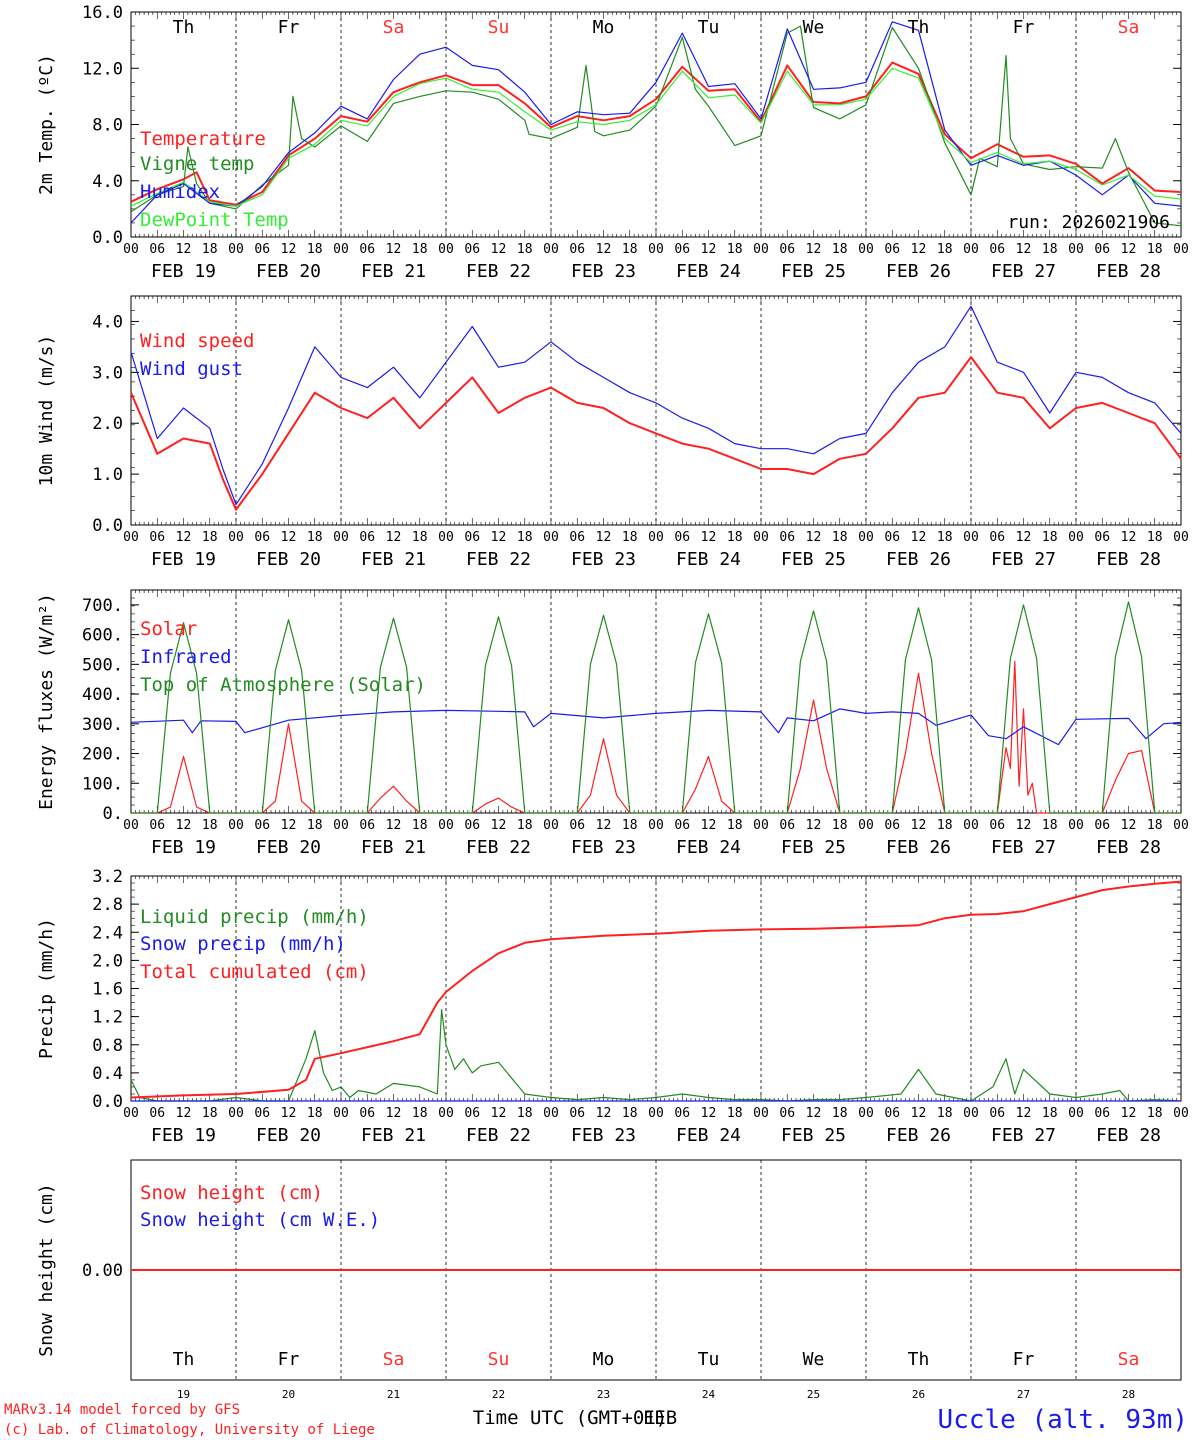 The height and width of the screenshot is (1440, 1194). What do you see at coordinates (709, 27) in the screenshot?
I see `weekday-label: Tu` at bounding box center [709, 27].